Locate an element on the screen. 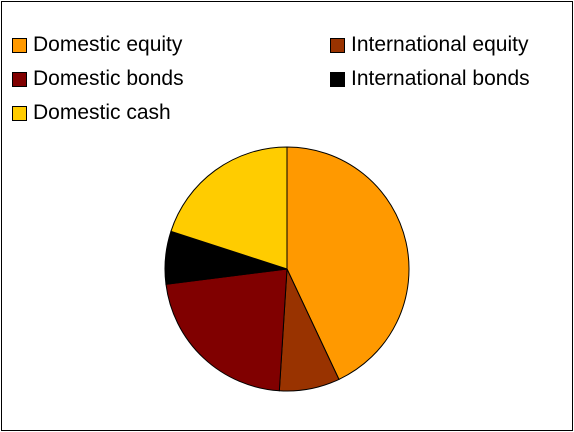 This screenshot has height=432, width=574. pie-slice-domestic-equity is located at coordinates (348, 263).